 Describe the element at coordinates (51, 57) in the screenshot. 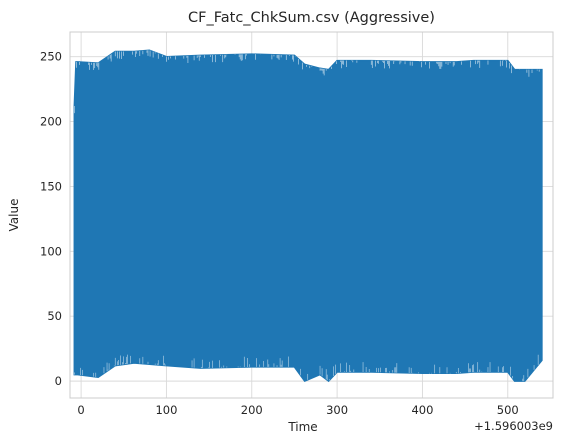

I see `y-tick-label: 250` at that location.